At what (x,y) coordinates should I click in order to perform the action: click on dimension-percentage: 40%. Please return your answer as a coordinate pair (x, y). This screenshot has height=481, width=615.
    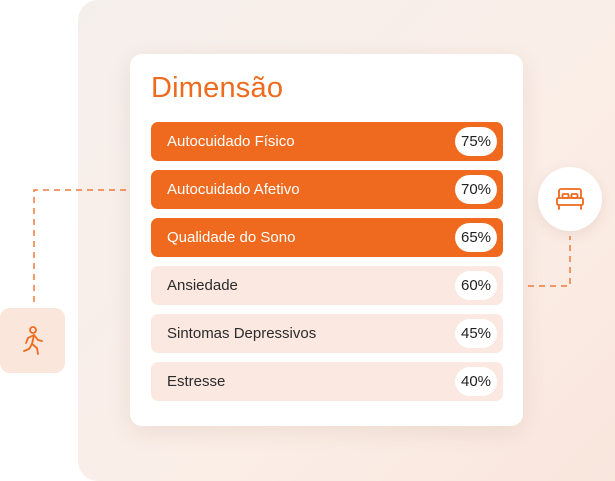
    Looking at the image, I should click on (476, 381).